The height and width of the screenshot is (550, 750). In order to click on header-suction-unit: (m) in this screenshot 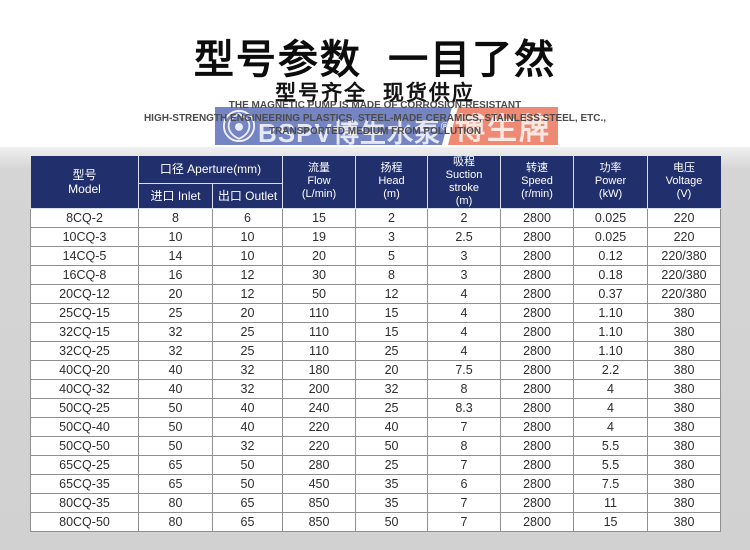, I will do `click(464, 200)`.